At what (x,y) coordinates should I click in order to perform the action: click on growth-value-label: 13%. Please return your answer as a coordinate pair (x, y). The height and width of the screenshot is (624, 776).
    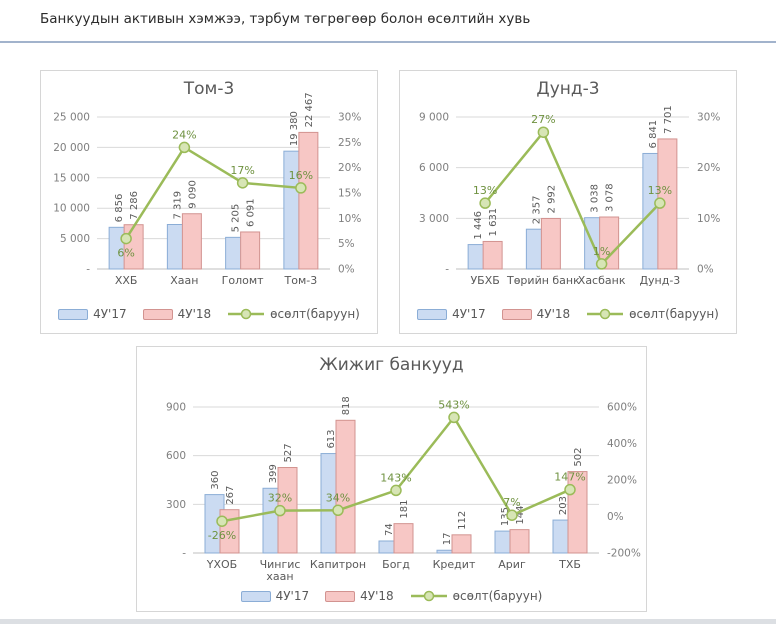
    Looking at the image, I should click on (485, 190).